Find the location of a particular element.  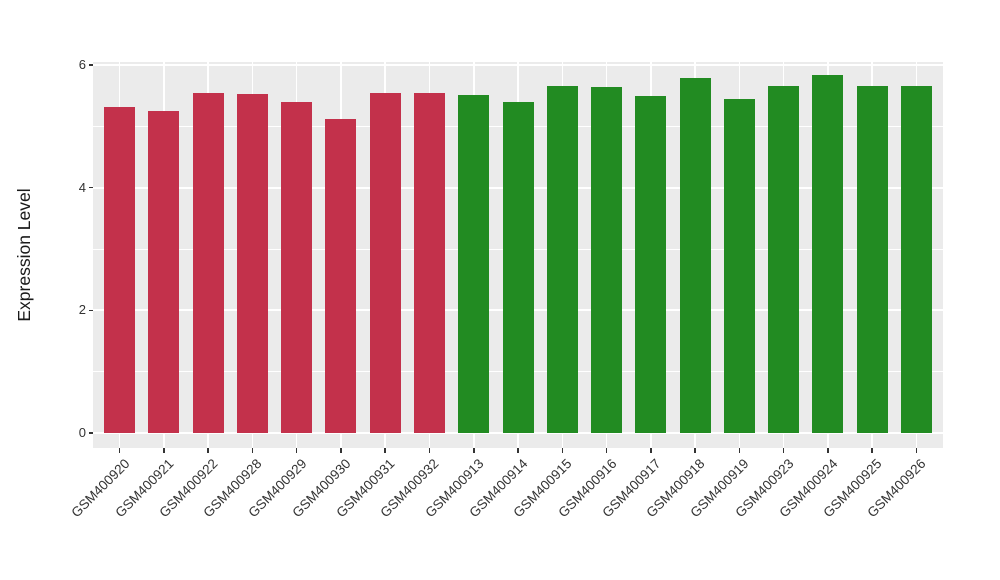

bar-GSM400917 is located at coordinates (651, 264).